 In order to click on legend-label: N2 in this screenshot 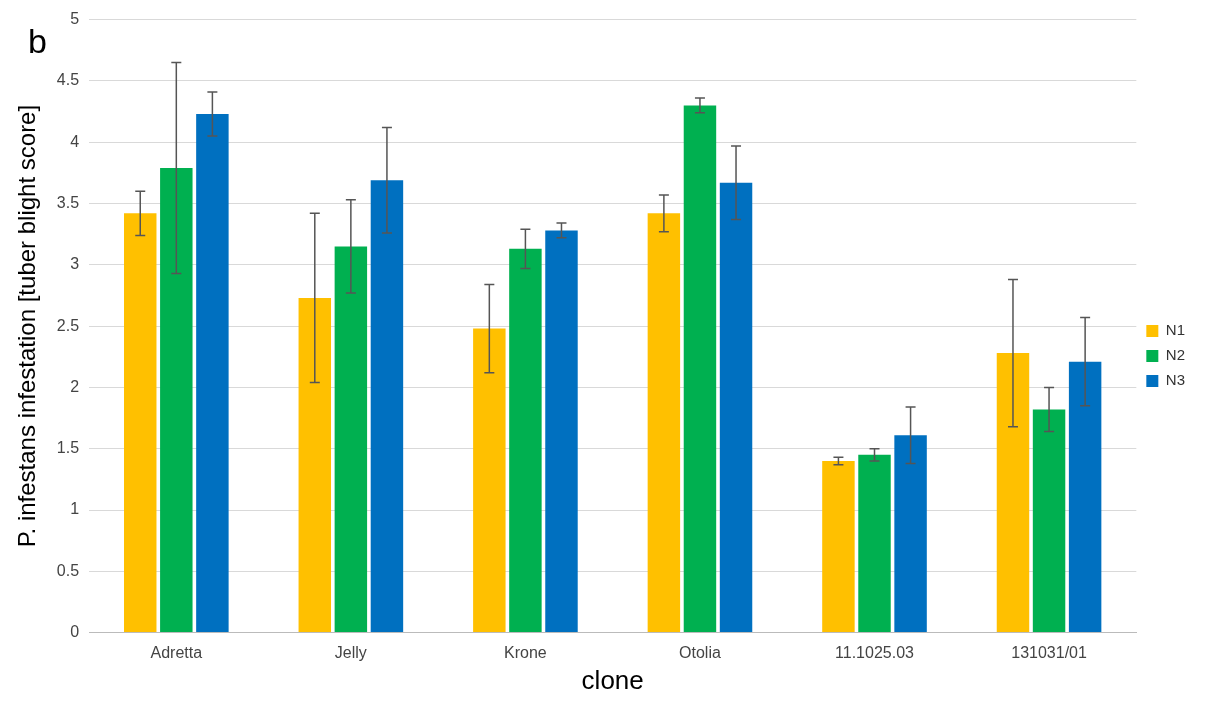, I will do `click(1175, 355)`.